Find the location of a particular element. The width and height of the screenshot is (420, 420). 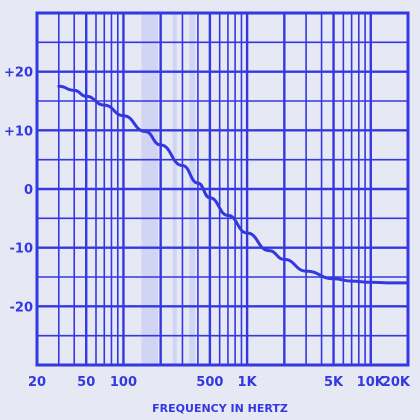

x-axis-label: FREQUENCY IN HERTZ is located at coordinates (220, 408).